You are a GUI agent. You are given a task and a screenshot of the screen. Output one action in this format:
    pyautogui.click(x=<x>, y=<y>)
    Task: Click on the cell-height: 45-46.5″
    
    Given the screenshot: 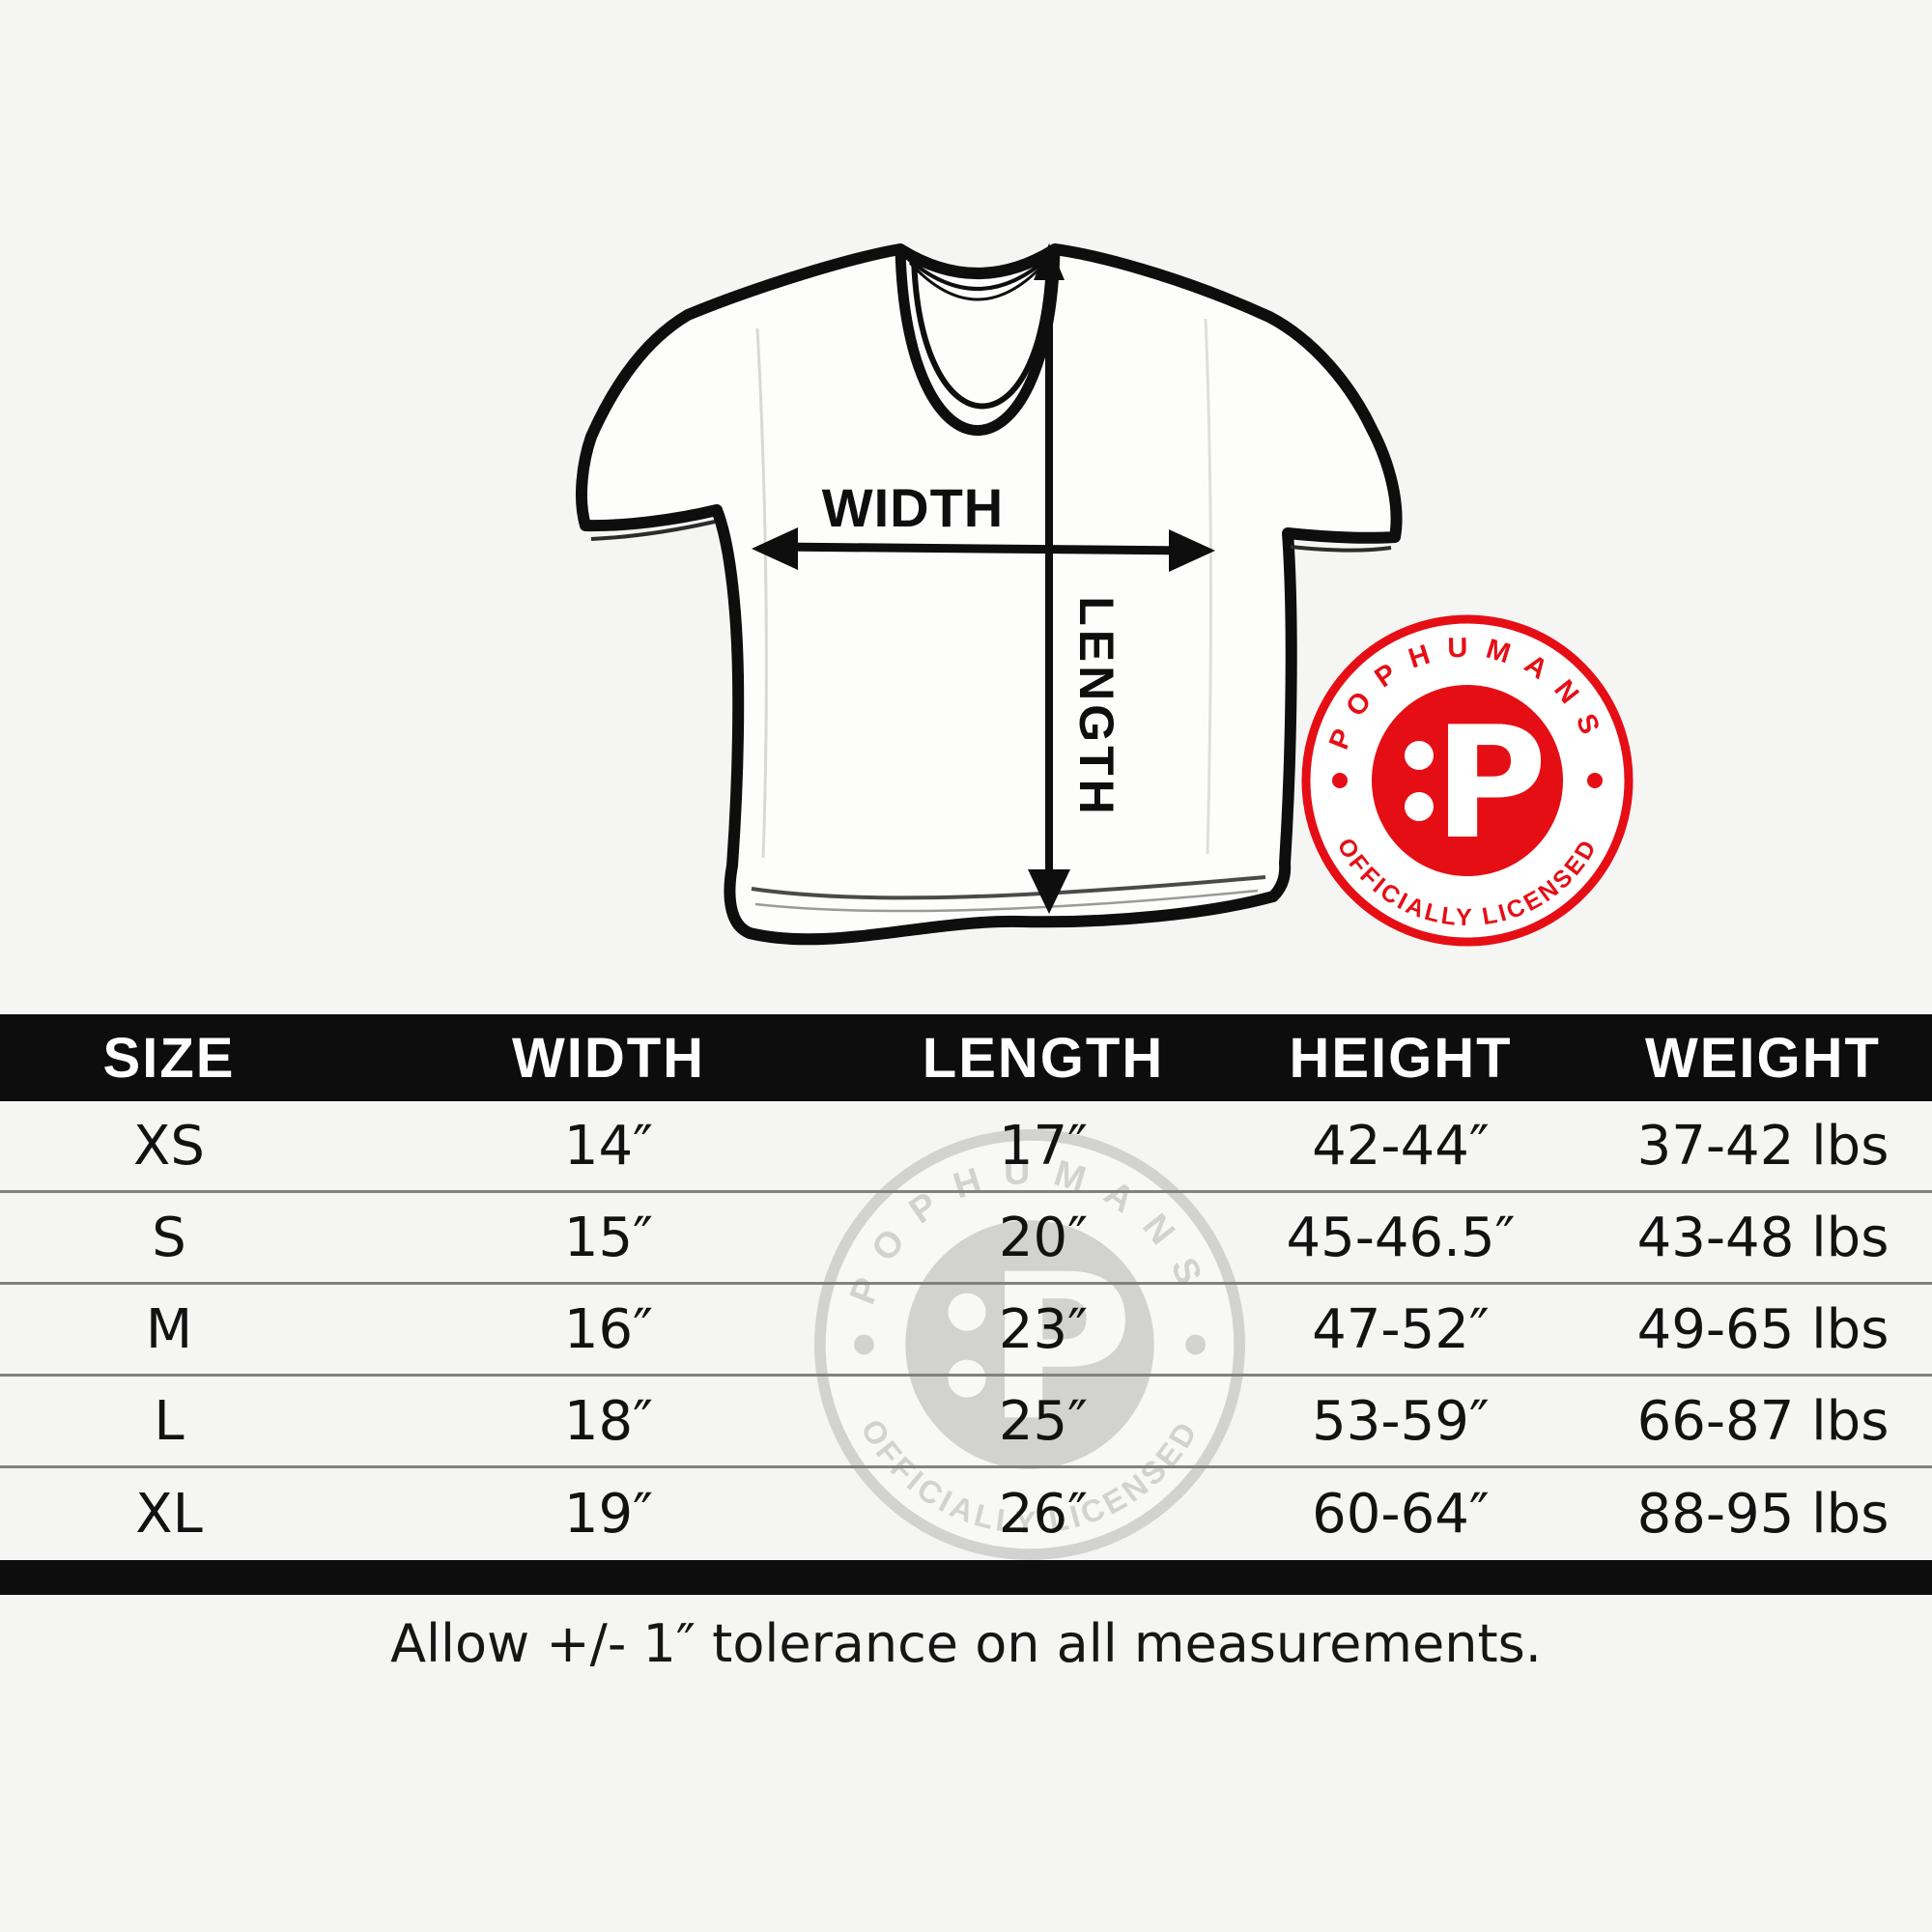 What is the action you would take?
    pyautogui.click(x=1401, y=1237)
    